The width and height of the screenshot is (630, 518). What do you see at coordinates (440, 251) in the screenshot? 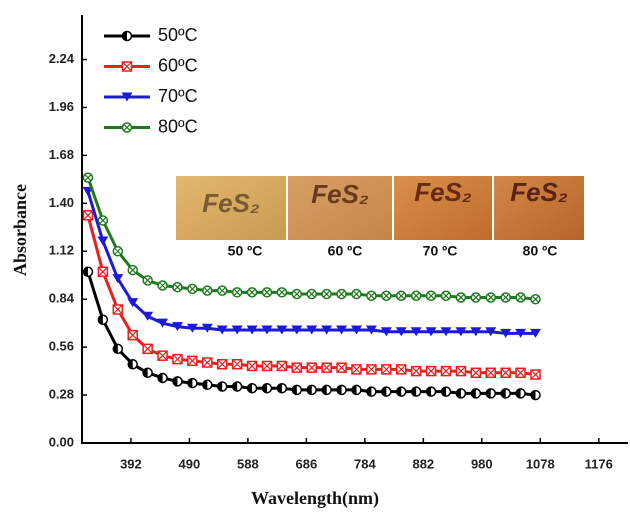
I see `photo-label: 70 ºC` at bounding box center [440, 251].